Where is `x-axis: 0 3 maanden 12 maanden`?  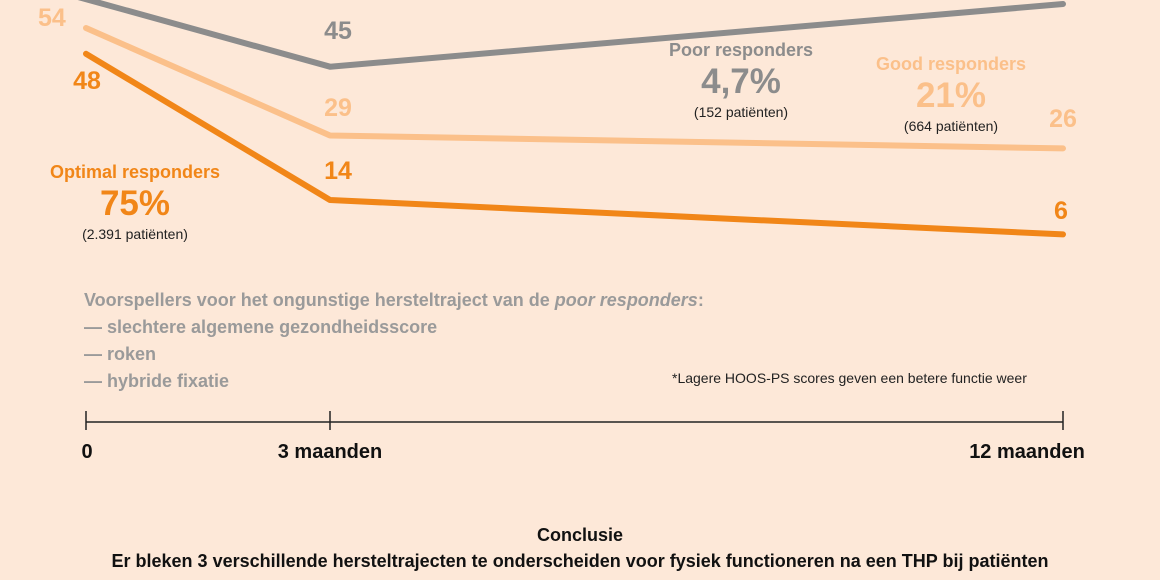 x-axis: 0 3 maanden 12 maanden is located at coordinates (583, 437).